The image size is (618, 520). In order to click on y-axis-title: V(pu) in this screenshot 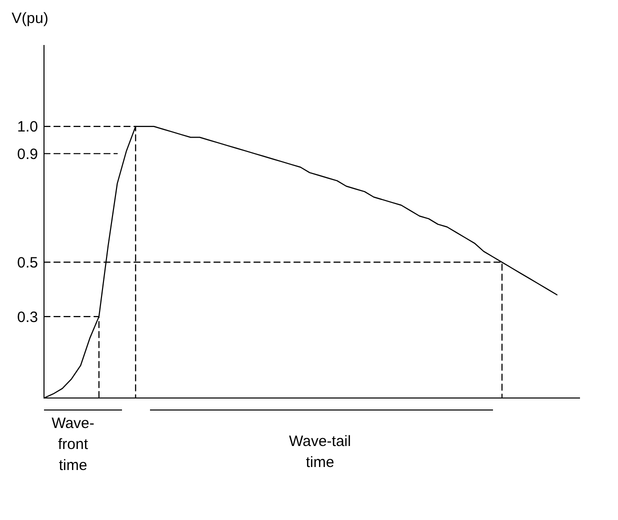, I will do `click(30, 18)`.